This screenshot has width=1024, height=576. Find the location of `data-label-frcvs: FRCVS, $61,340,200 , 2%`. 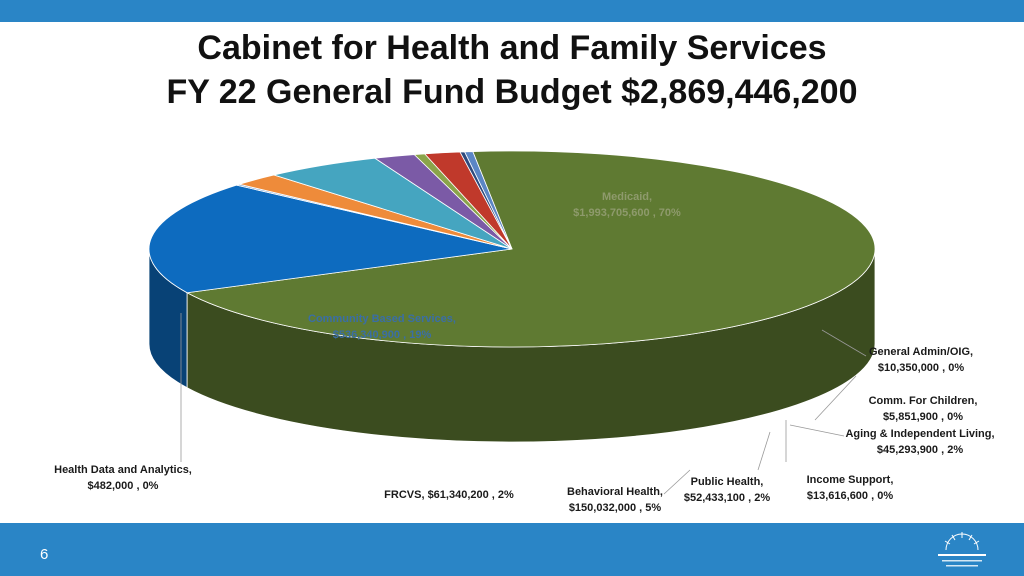

data-label-frcvs: FRCVS, $61,340,200 , 2% is located at coordinates (449, 495).